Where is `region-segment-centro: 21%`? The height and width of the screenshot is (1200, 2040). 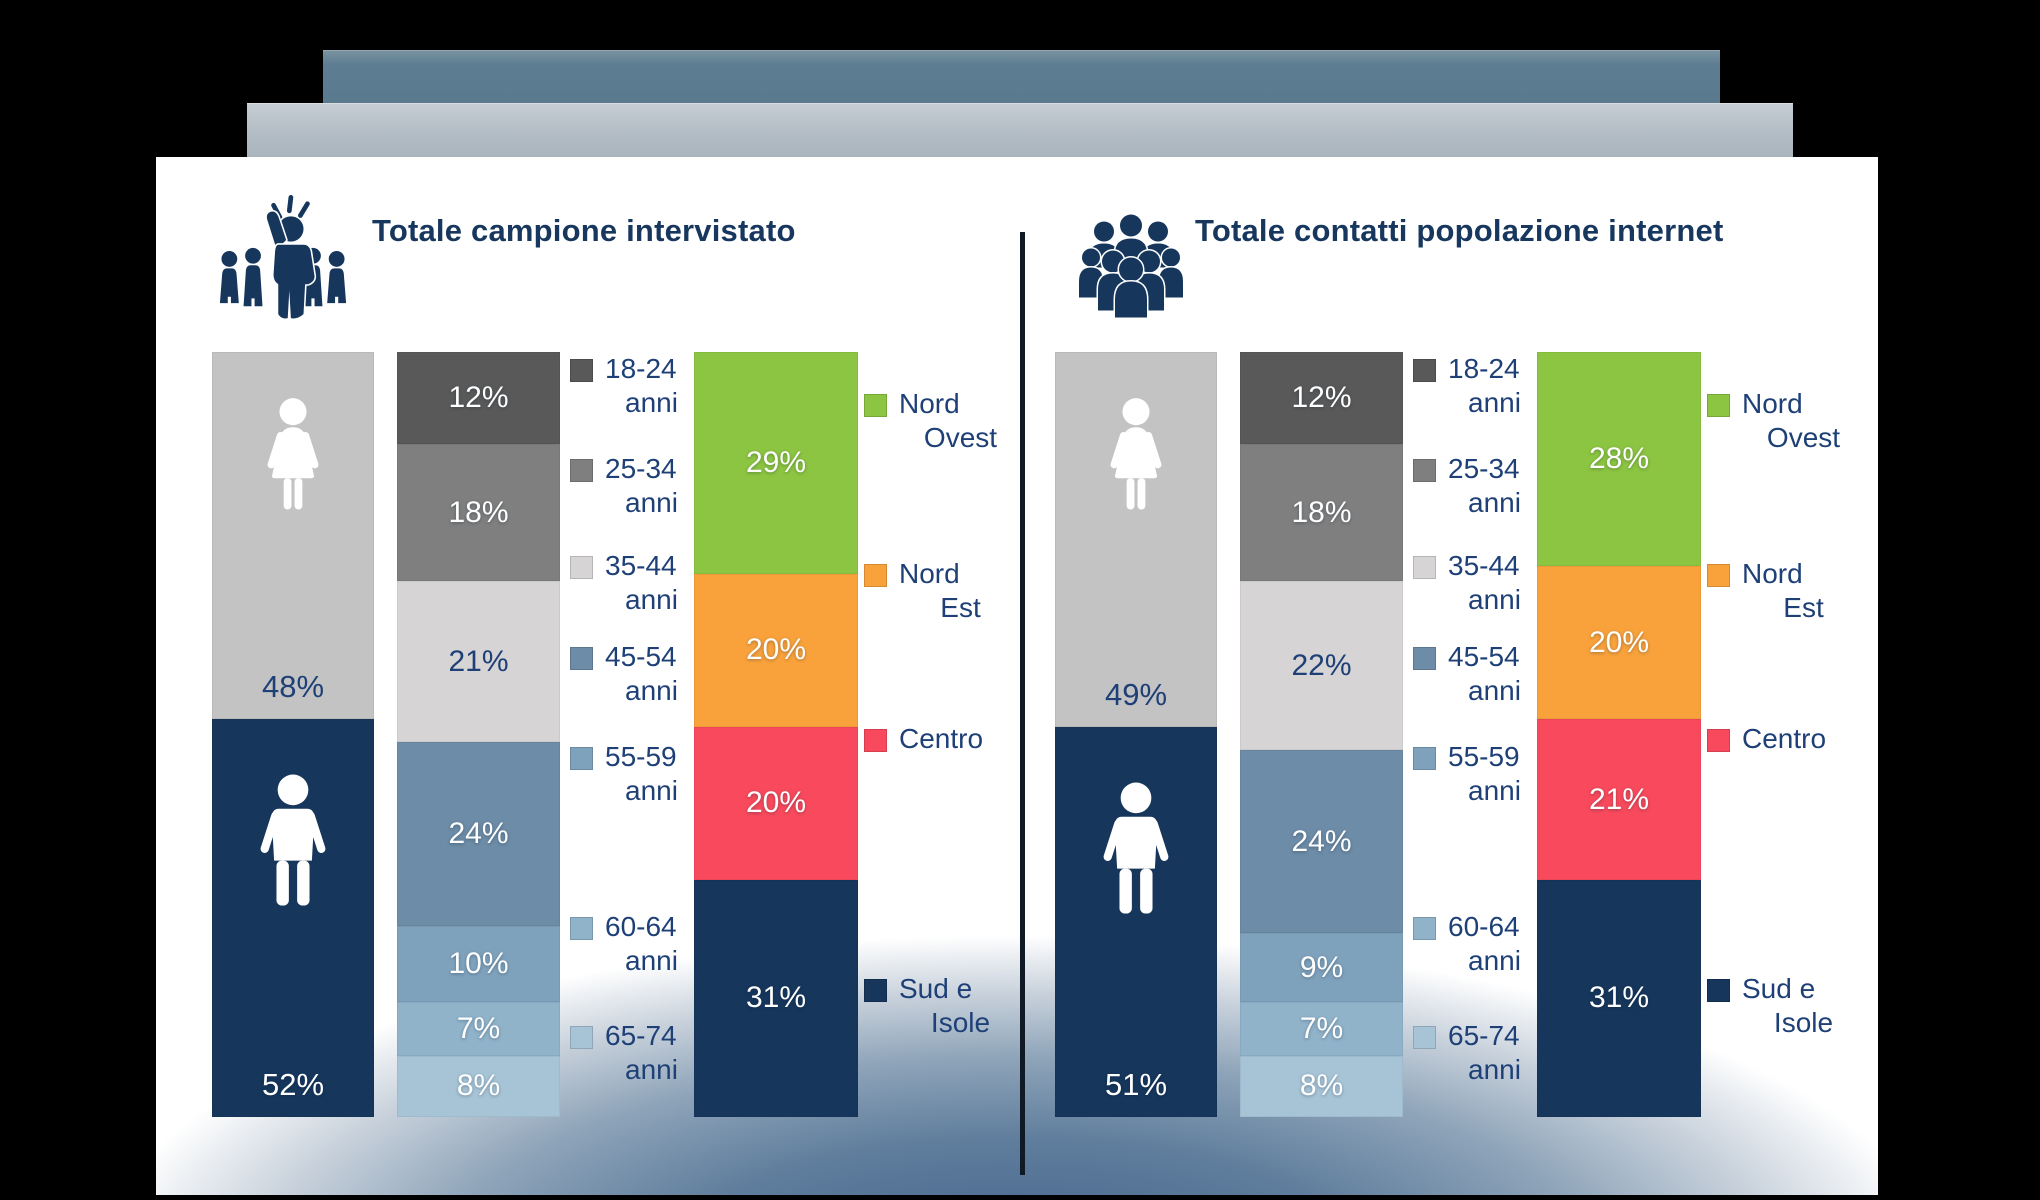 region-segment-centro: 21% is located at coordinates (1619, 799).